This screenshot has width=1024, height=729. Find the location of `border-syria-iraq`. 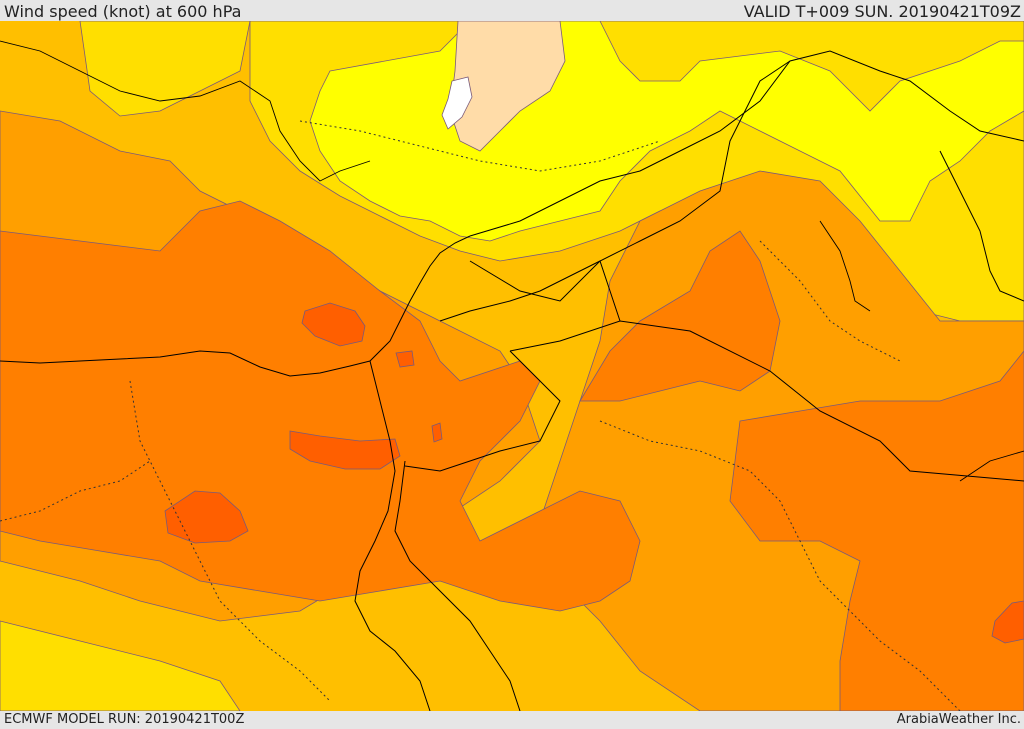

border-syria-iraq is located at coordinates (630, 181).